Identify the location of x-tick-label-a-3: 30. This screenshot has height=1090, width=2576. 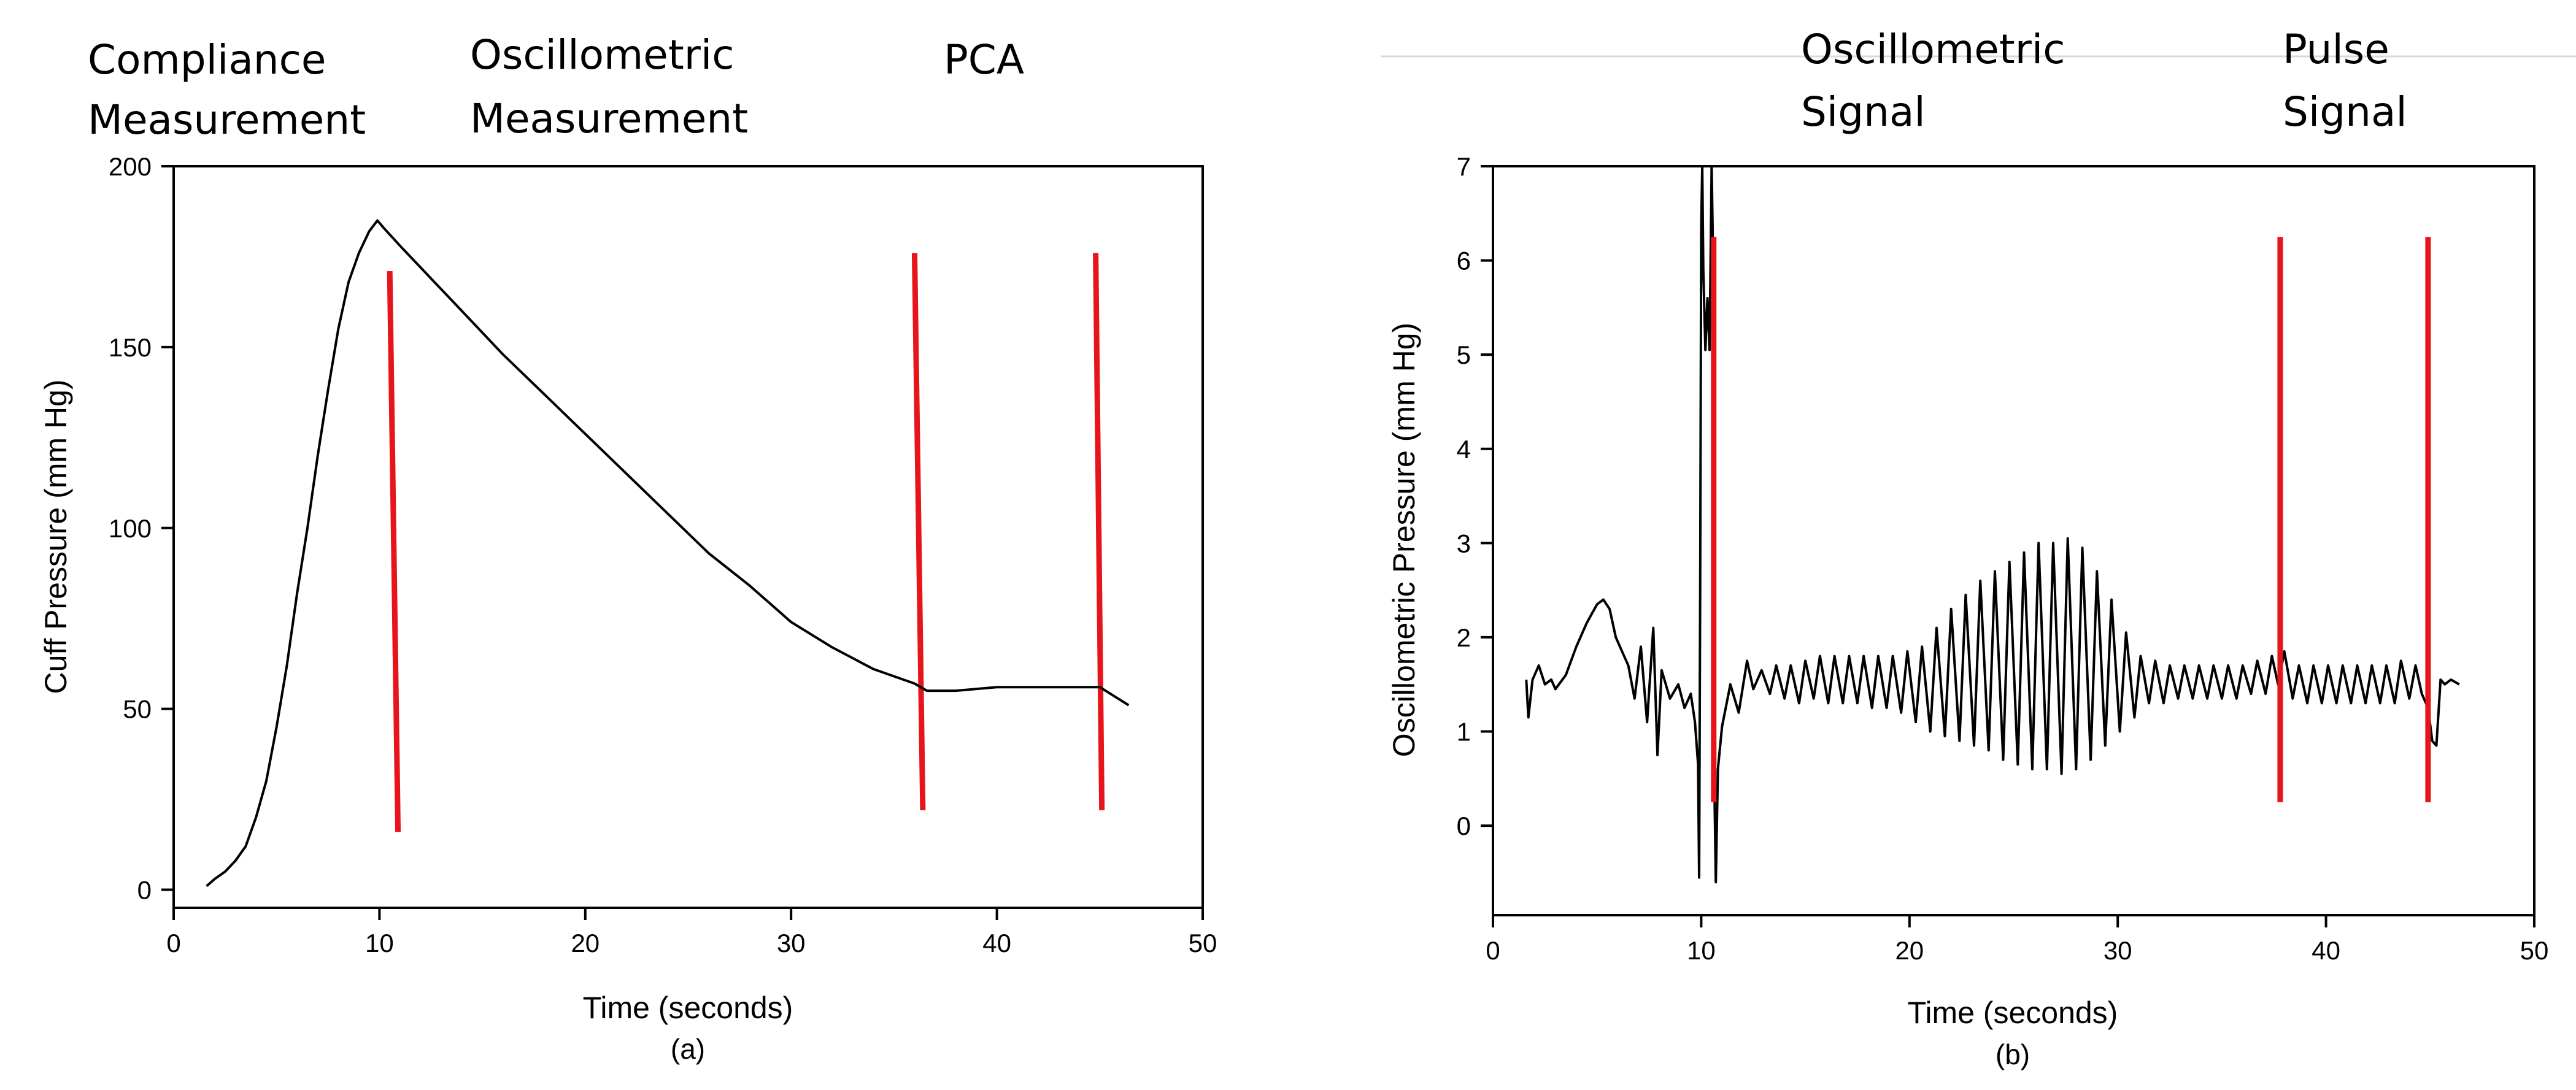
(791, 944).